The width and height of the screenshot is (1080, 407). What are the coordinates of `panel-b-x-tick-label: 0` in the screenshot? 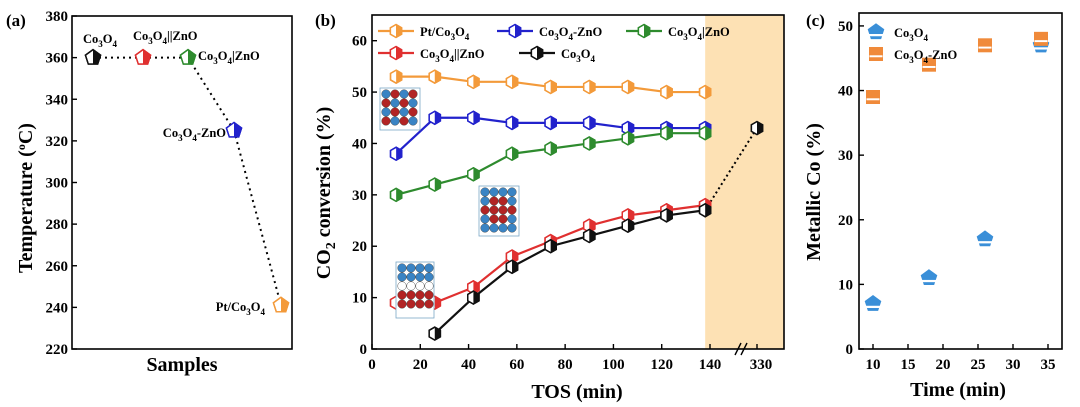 It's located at (372, 365).